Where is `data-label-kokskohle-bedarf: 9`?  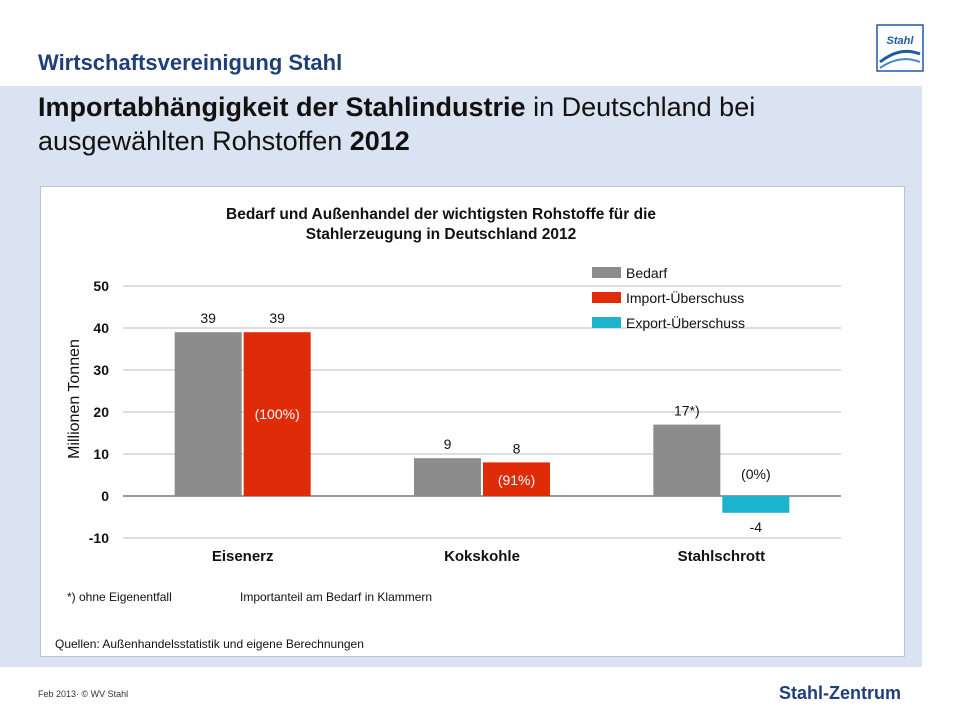 data-label-kokskohle-bedarf: 9 is located at coordinates (448, 444).